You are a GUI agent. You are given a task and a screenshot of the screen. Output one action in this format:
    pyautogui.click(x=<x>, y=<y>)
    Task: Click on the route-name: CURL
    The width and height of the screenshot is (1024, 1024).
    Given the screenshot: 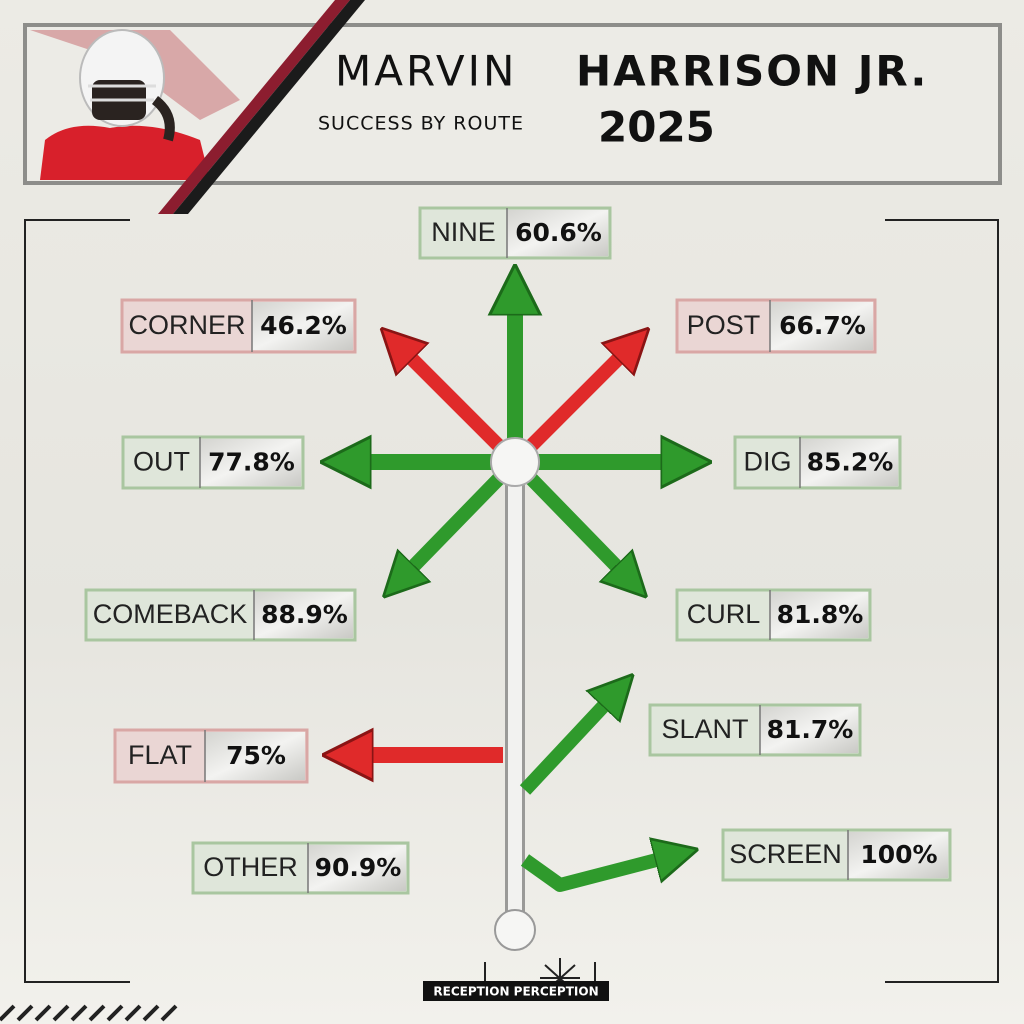 What is the action you would take?
    pyautogui.click(x=724, y=614)
    